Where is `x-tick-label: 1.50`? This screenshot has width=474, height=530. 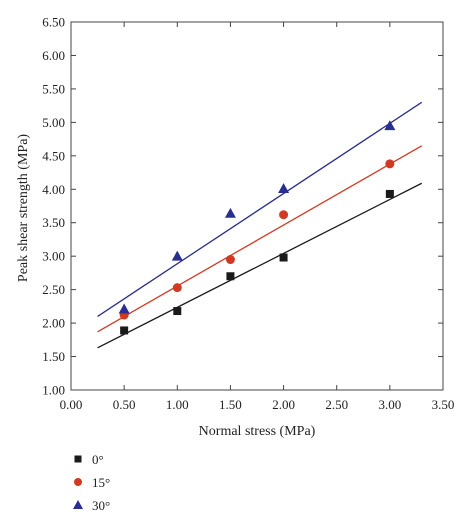
x-tick-label: 1.50 is located at coordinates (230, 404).